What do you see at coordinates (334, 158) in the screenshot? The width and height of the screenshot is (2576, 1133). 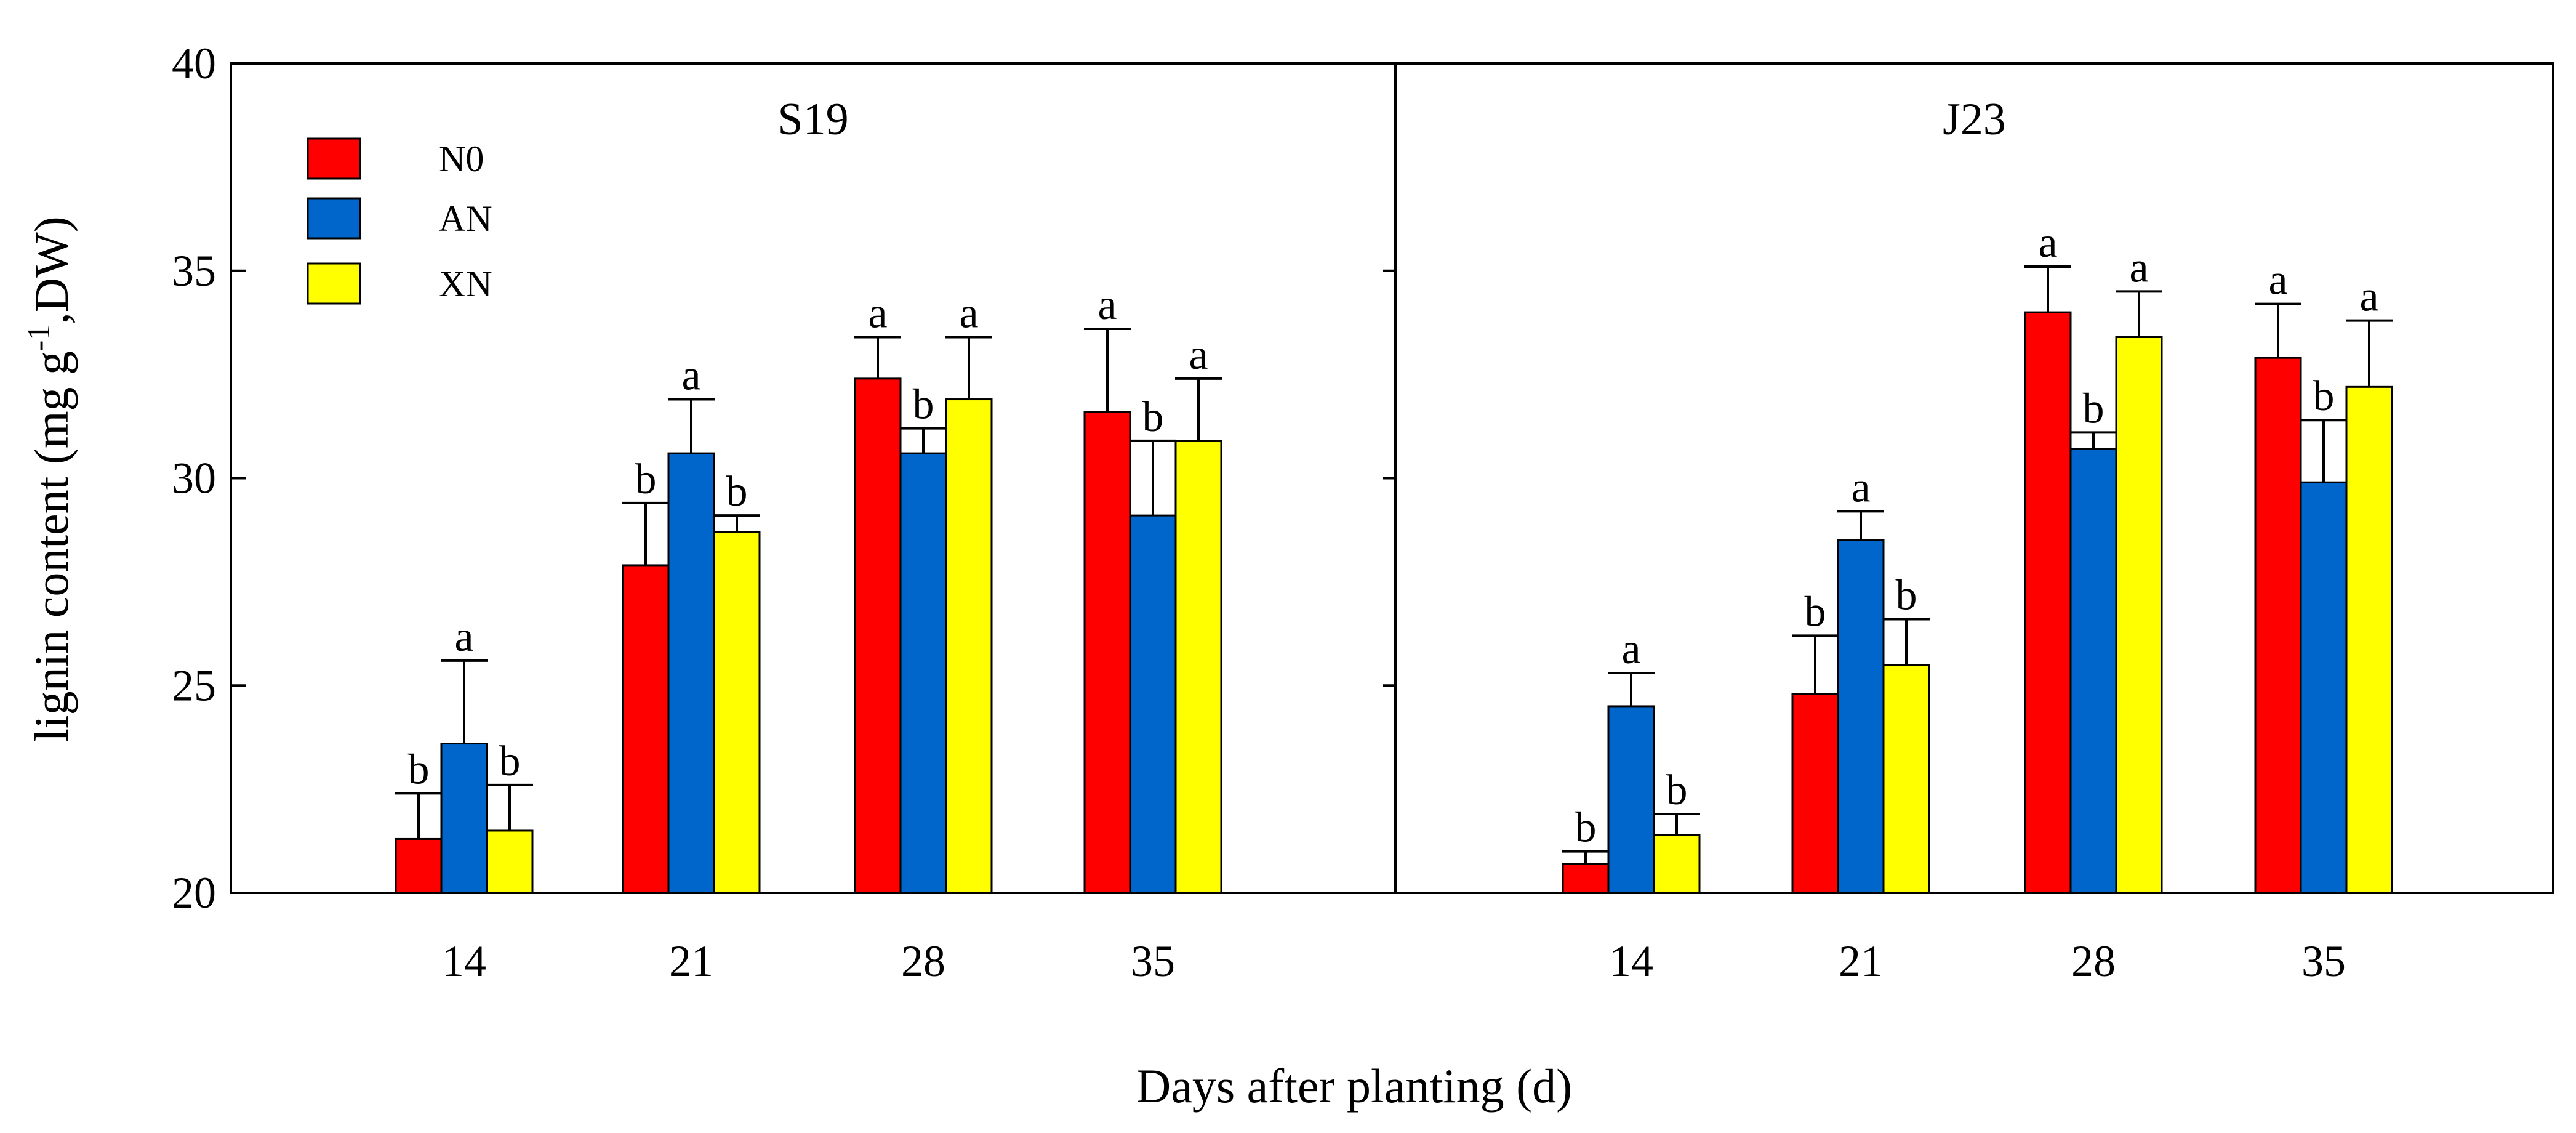 I see `legend-swatch-n0` at bounding box center [334, 158].